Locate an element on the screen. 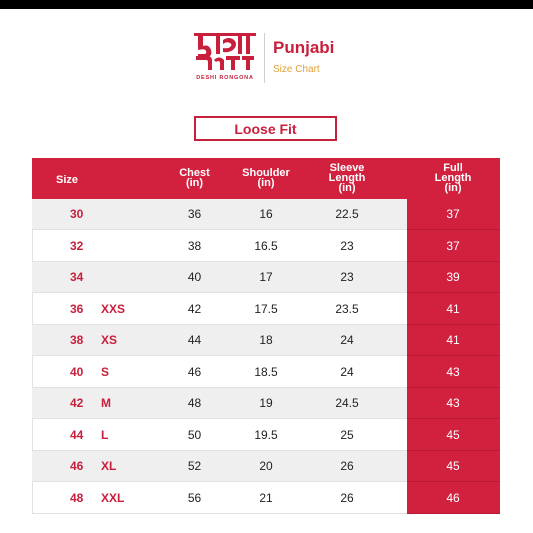 Image resolution: width=533 pixels, height=533 pixels. table-row: 30 36 16 22.5 37 is located at coordinates (266, 214).